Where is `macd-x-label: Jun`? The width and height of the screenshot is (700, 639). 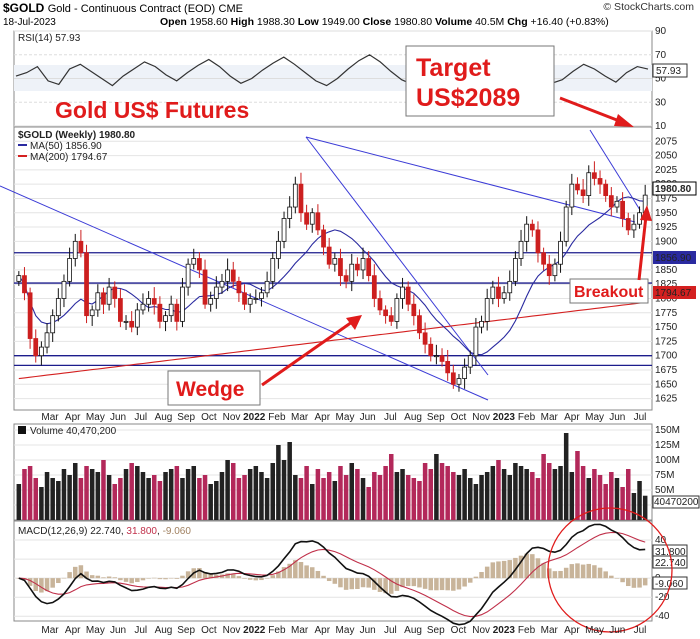 macd-x-label: Jun is located at coordinates (118, 630).